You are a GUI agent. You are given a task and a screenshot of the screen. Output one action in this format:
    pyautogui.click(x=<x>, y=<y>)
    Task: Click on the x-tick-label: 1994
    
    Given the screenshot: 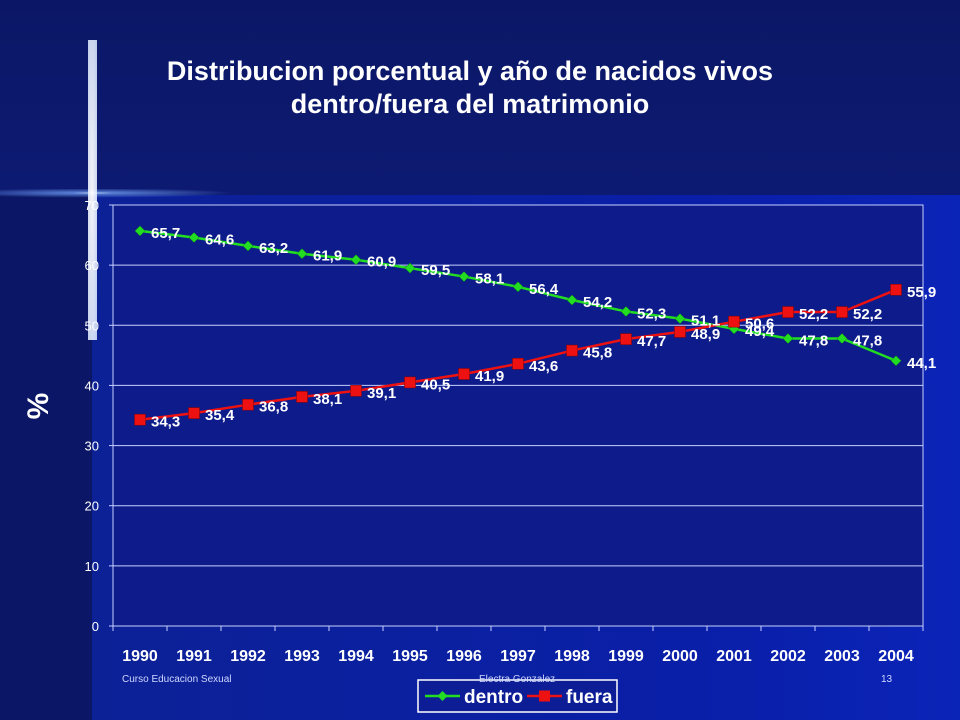 What is the action you would take?
    pyautogui.click(x=356, y=656)
    